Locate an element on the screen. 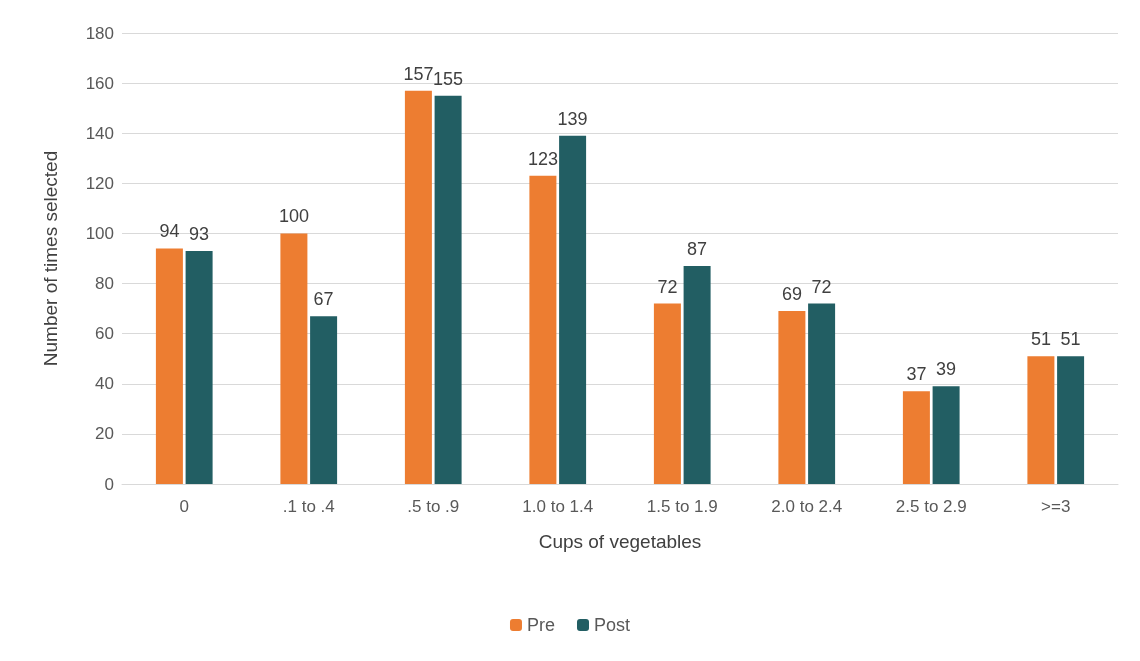  y-tick-label: 180 is located at coordinates (99, 33).